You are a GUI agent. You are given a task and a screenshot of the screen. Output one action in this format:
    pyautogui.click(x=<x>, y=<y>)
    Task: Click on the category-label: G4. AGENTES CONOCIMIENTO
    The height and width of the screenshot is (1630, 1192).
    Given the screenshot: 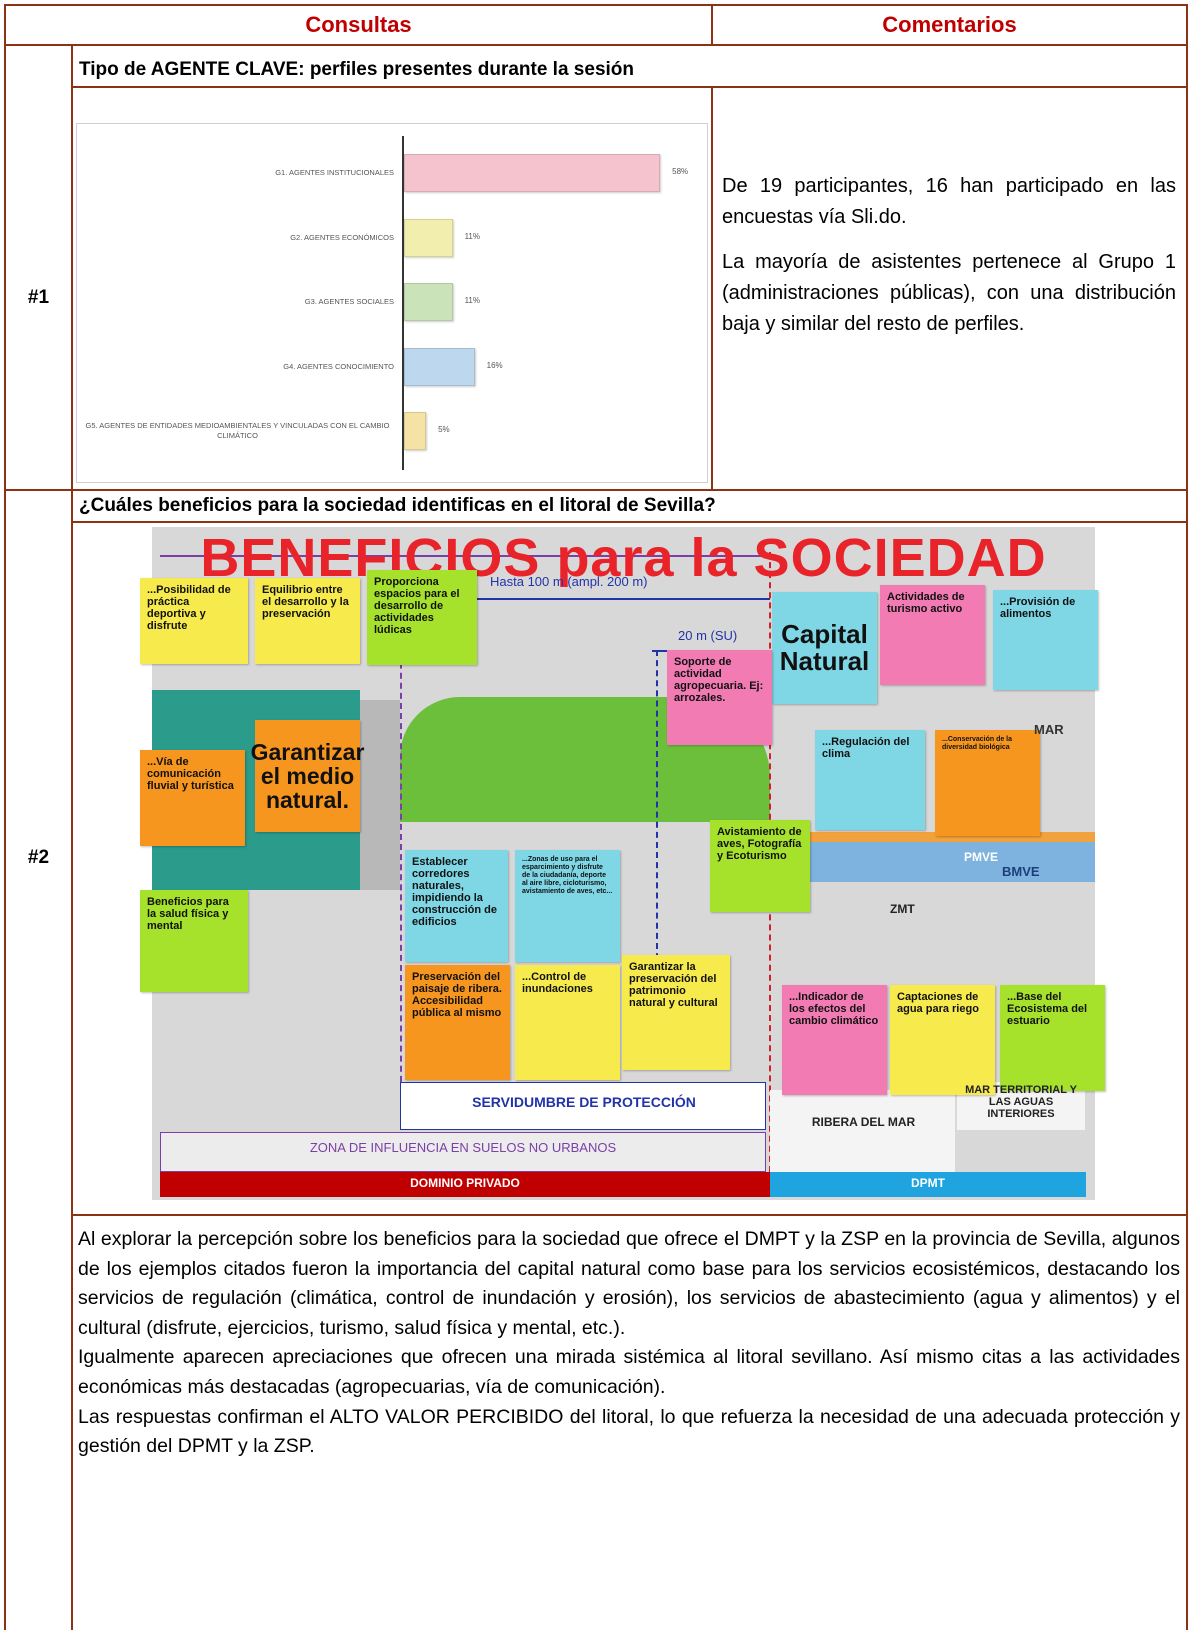 What is the action you would take?
    pyautogui.click(x=338, y=366)
    